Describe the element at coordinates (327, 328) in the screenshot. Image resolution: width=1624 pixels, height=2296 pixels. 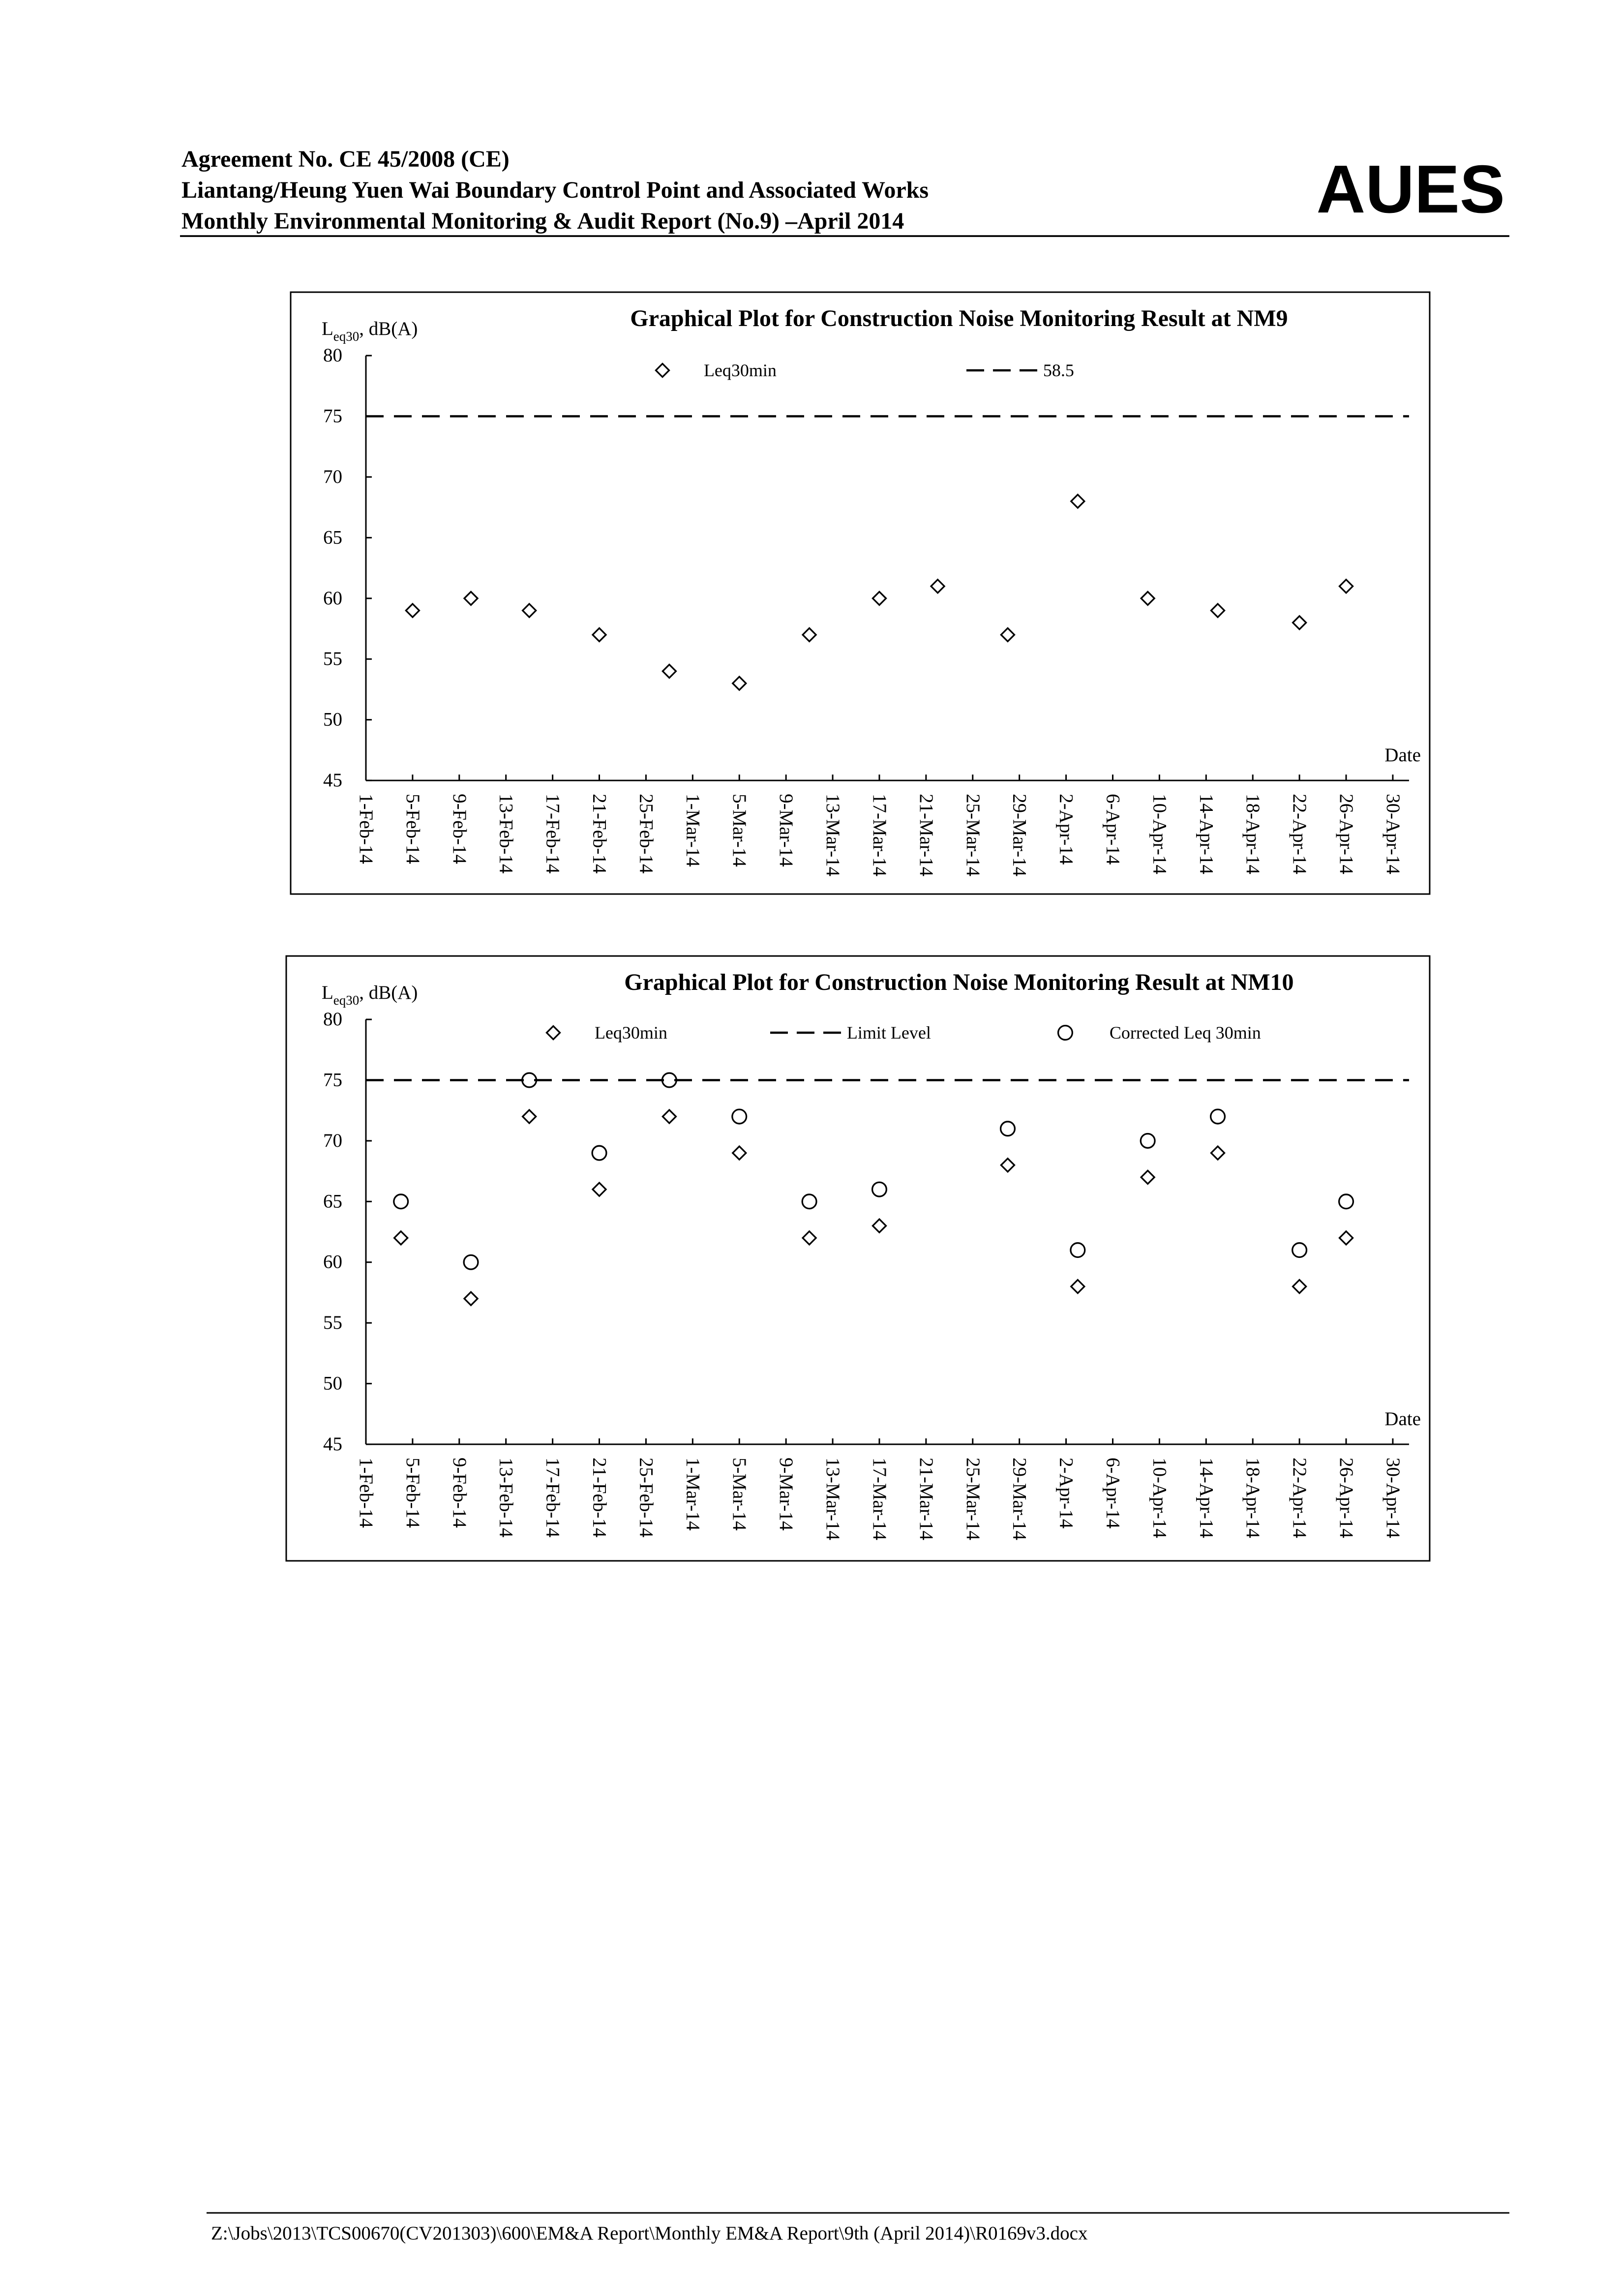
I see `y-label-main: L` at that location.